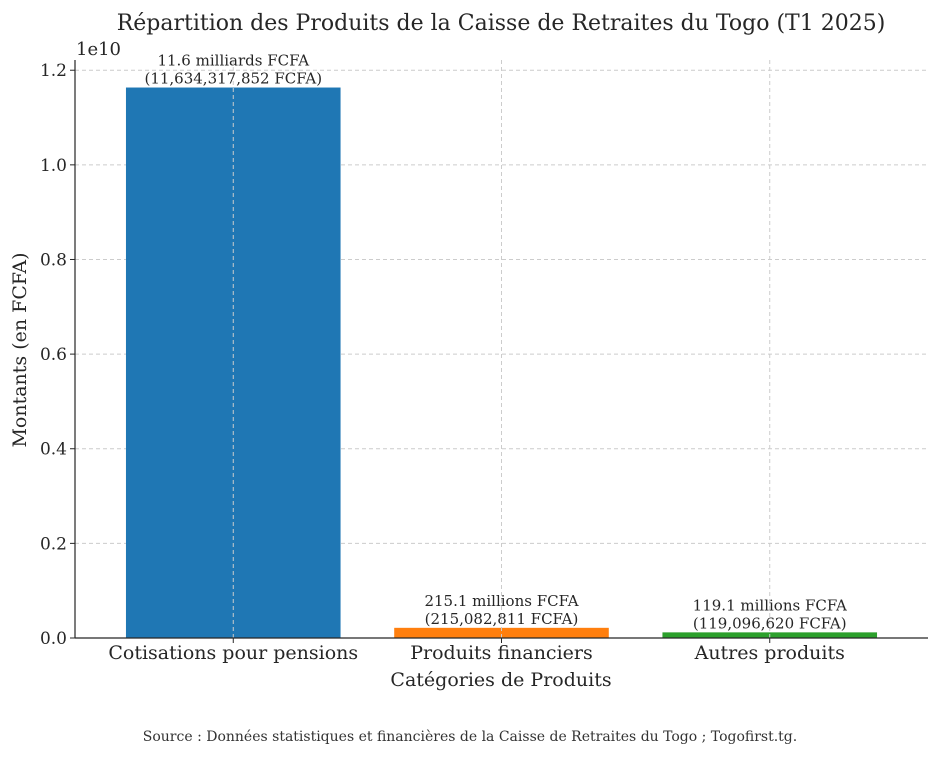 The width and height of the screenshot is (940, 759). Describe the element at coordinates (769, 653) in the screenshot. I see `x-tick-label: Autres produits` at that location.